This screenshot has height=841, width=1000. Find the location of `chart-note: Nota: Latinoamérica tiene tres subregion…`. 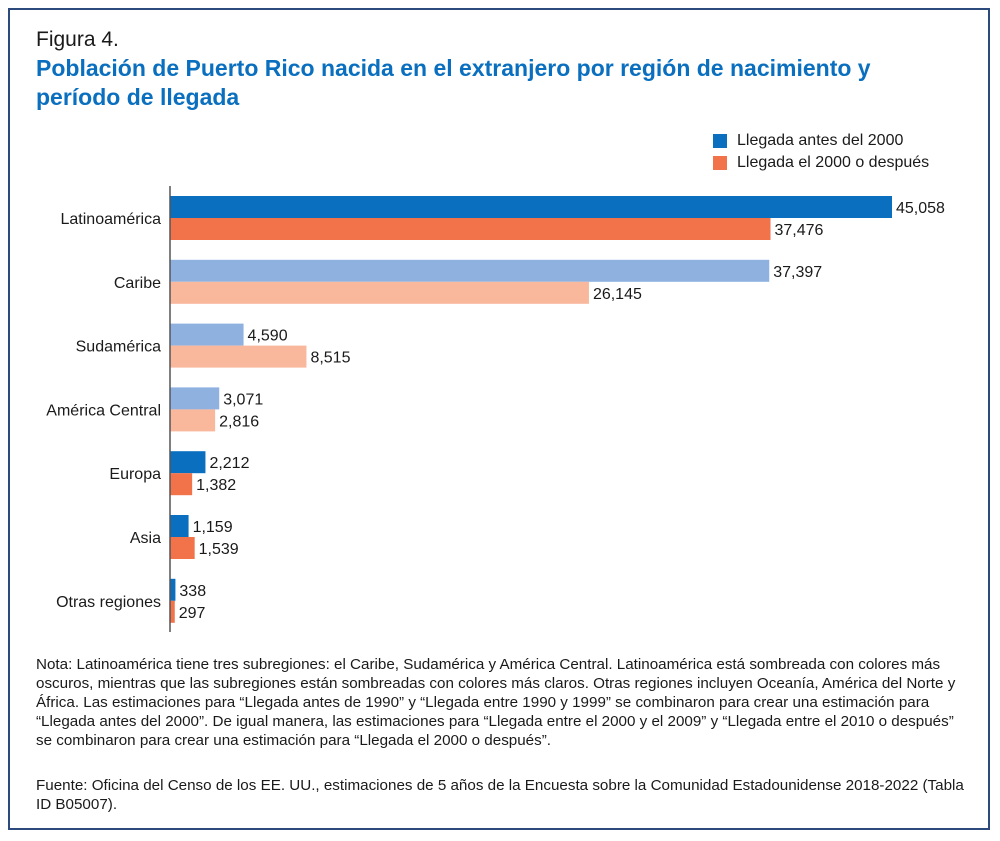

chart-note: Nota: Latinoamérica tiene tres subregion… is located at coordinates (496, 702).